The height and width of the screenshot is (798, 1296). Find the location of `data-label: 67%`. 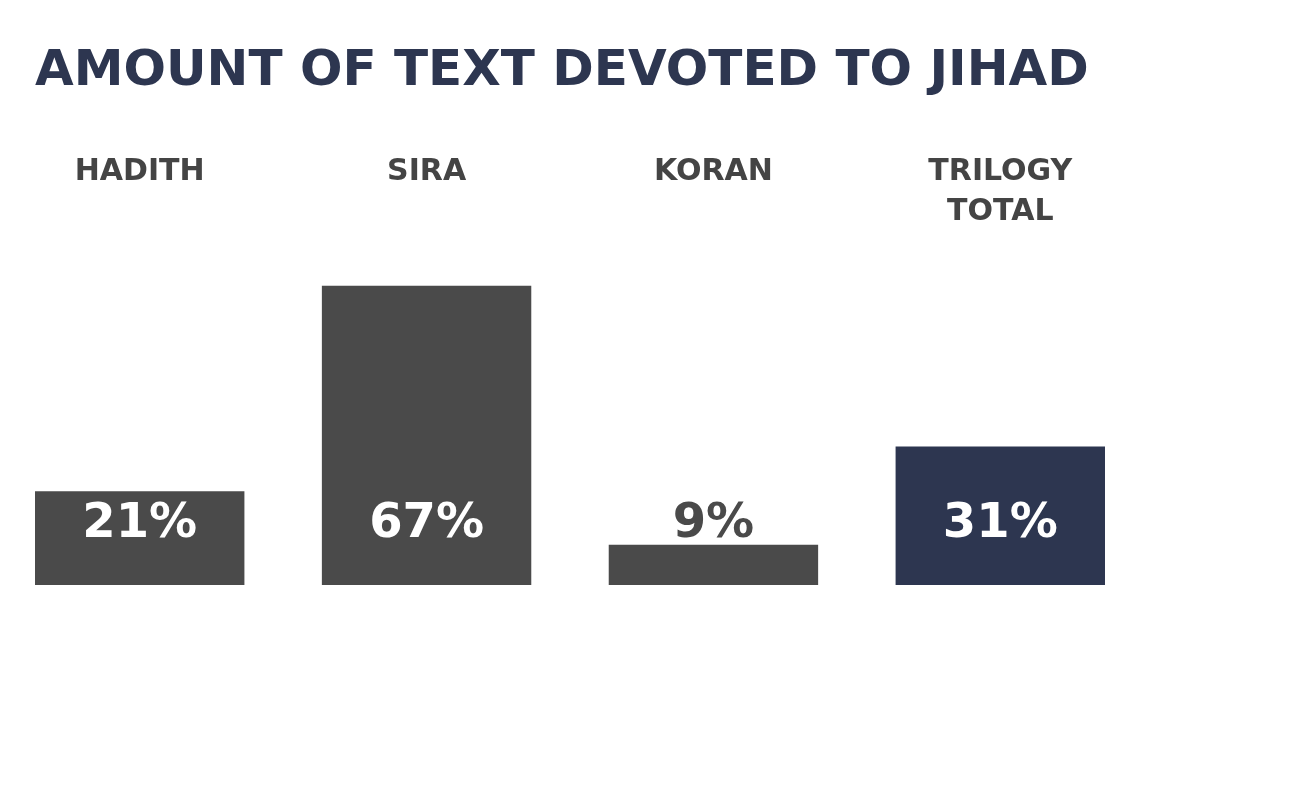

data-label: 67% is located at coordinates (427, 520).